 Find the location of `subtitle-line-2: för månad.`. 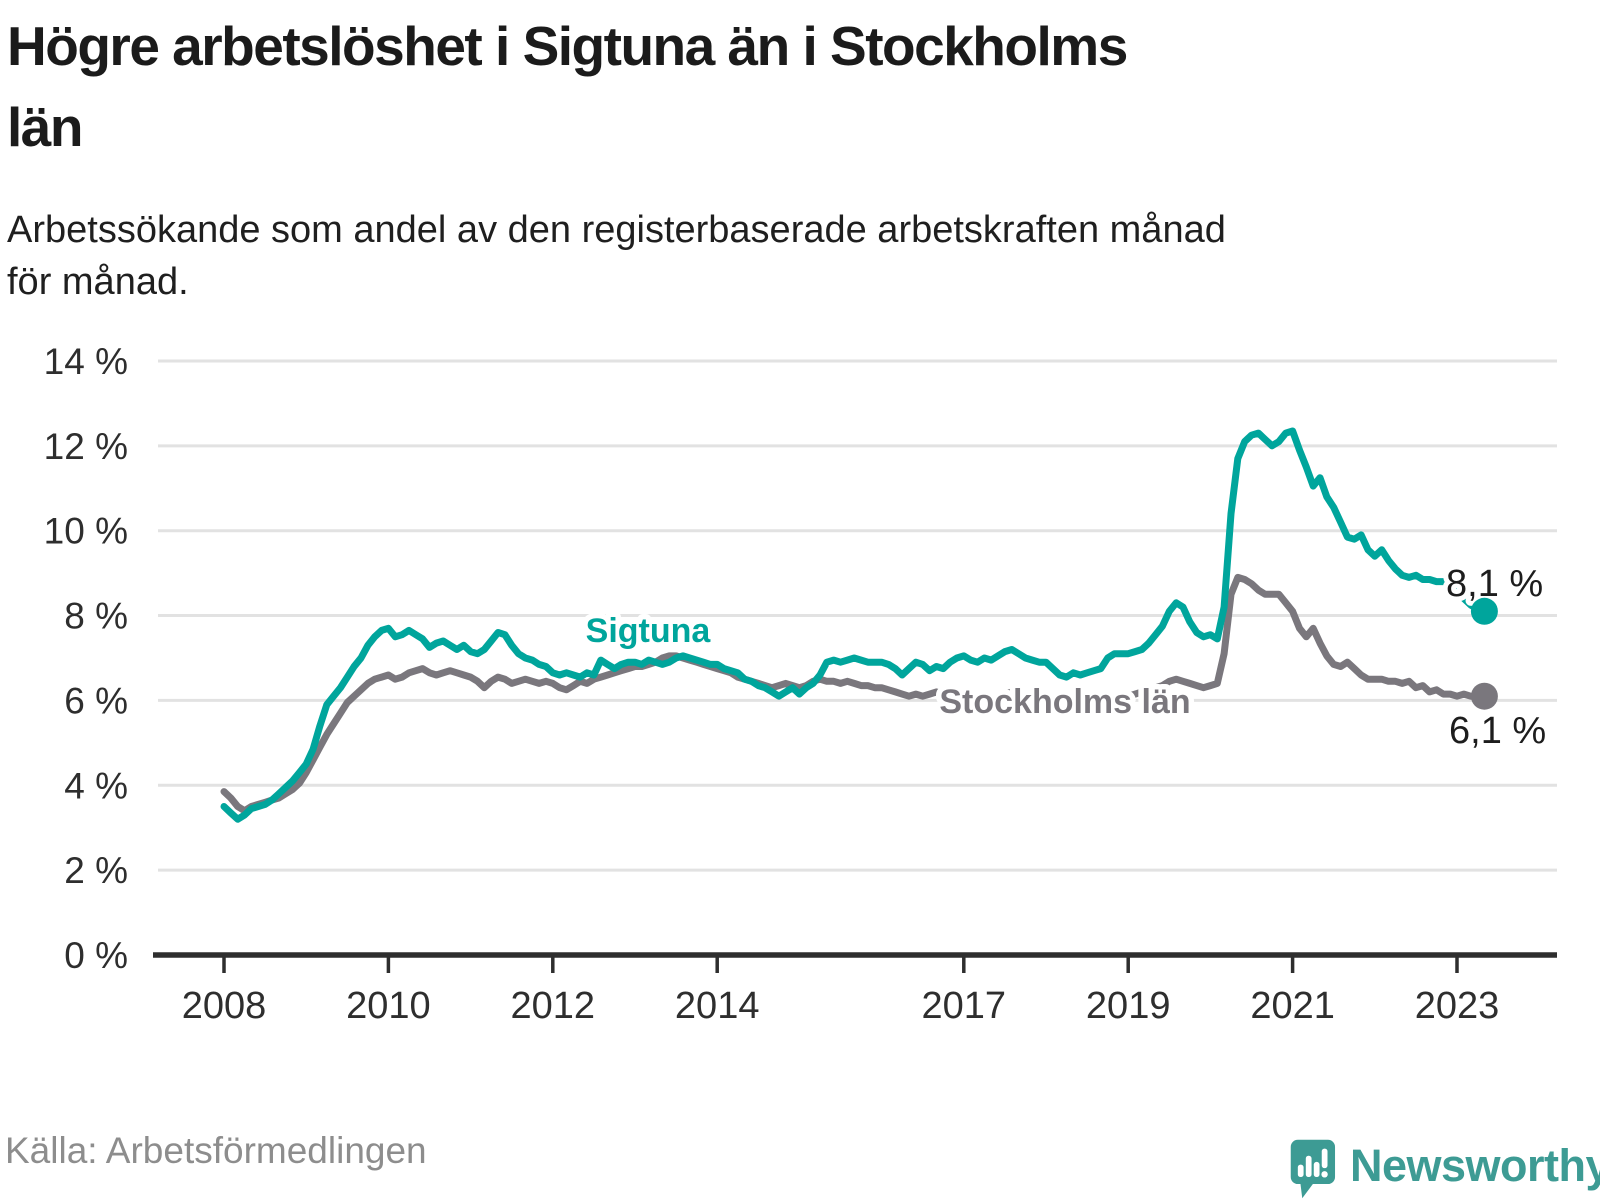

subtitle-line-2: för månad. is located at coordinates (98, 282).